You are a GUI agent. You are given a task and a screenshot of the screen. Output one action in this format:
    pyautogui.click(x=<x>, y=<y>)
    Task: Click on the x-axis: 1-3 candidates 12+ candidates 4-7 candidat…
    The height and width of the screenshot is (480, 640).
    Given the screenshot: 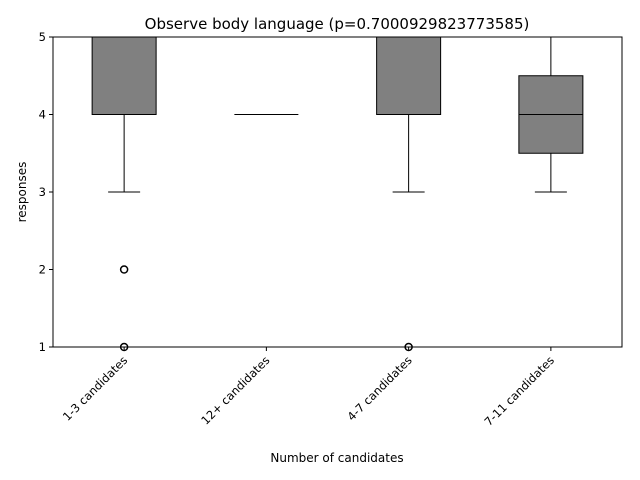 What is the action you would take?
    pyautogui.click(x=308, y=388)
    